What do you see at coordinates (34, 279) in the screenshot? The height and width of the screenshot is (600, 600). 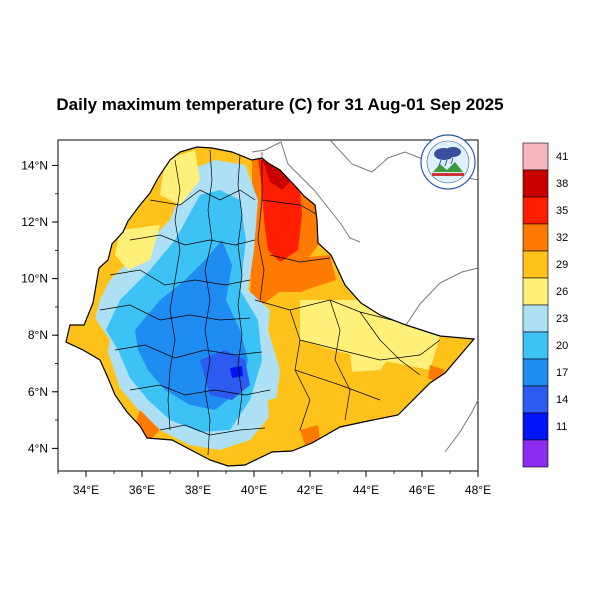 I see `y-tick-label: 10°N` at bounding box center [34, 279].